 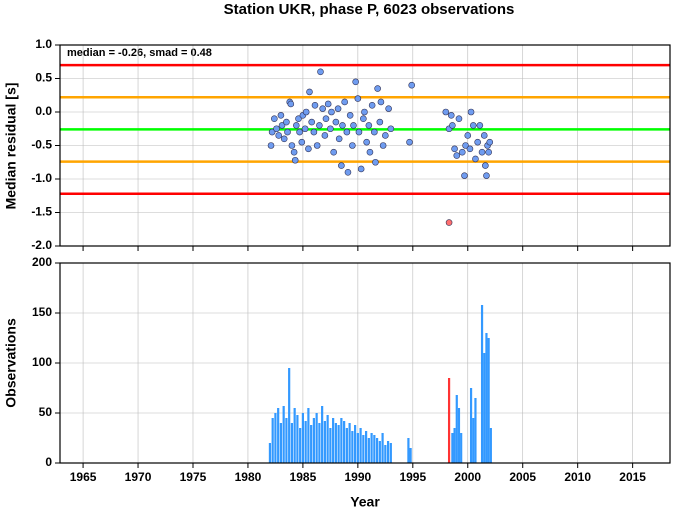 I want to click on x-tick-label: 1965, so click(x=83, y=477).